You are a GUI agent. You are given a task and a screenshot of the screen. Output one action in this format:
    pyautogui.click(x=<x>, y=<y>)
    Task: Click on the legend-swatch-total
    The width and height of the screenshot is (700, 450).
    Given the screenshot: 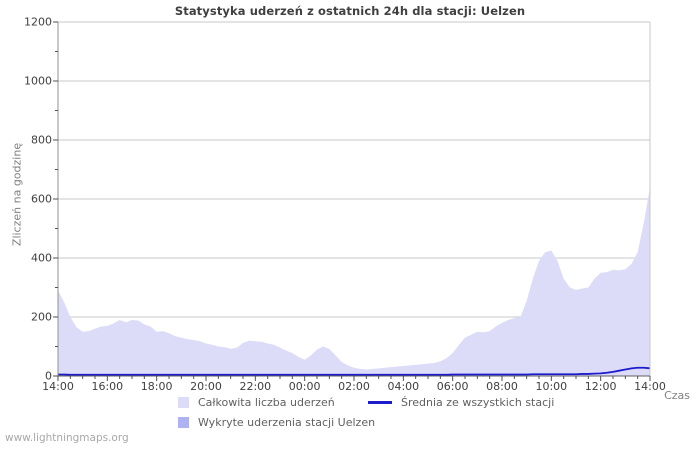 What is the action you would take?
    pyautogui.click(x=183, y=402)
    